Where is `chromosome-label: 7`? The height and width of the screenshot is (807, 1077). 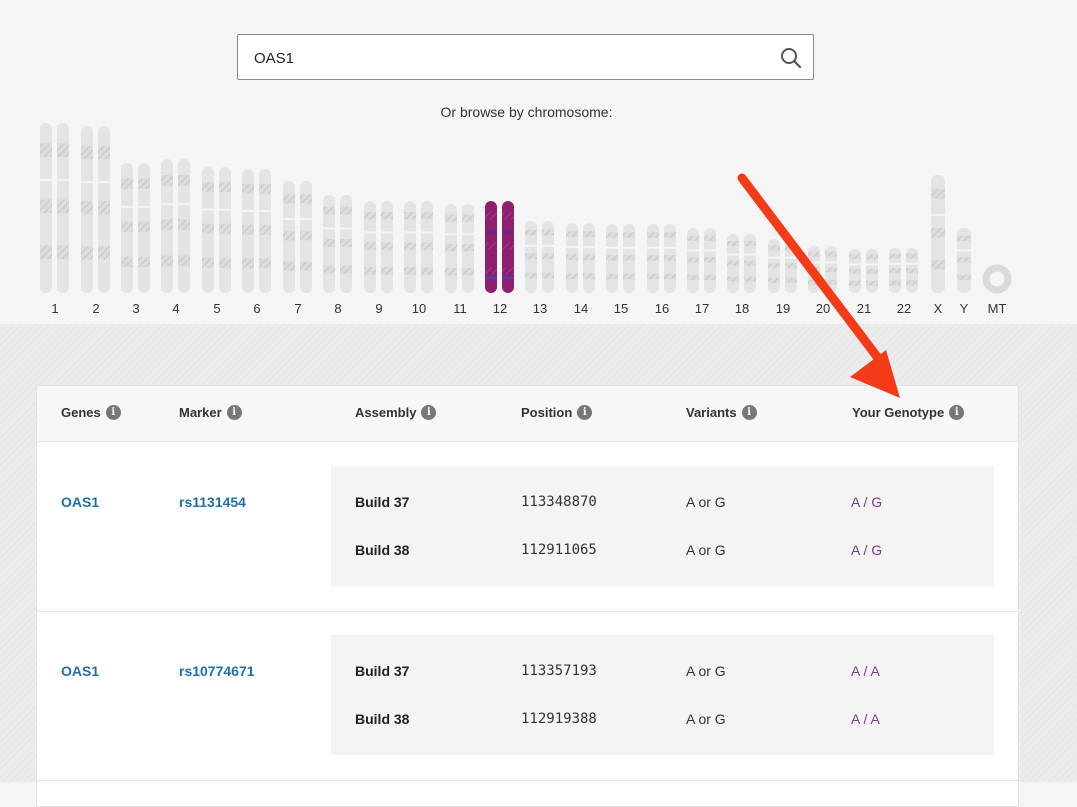 chromosome-label: 7 is located at coordinates (297, 308).